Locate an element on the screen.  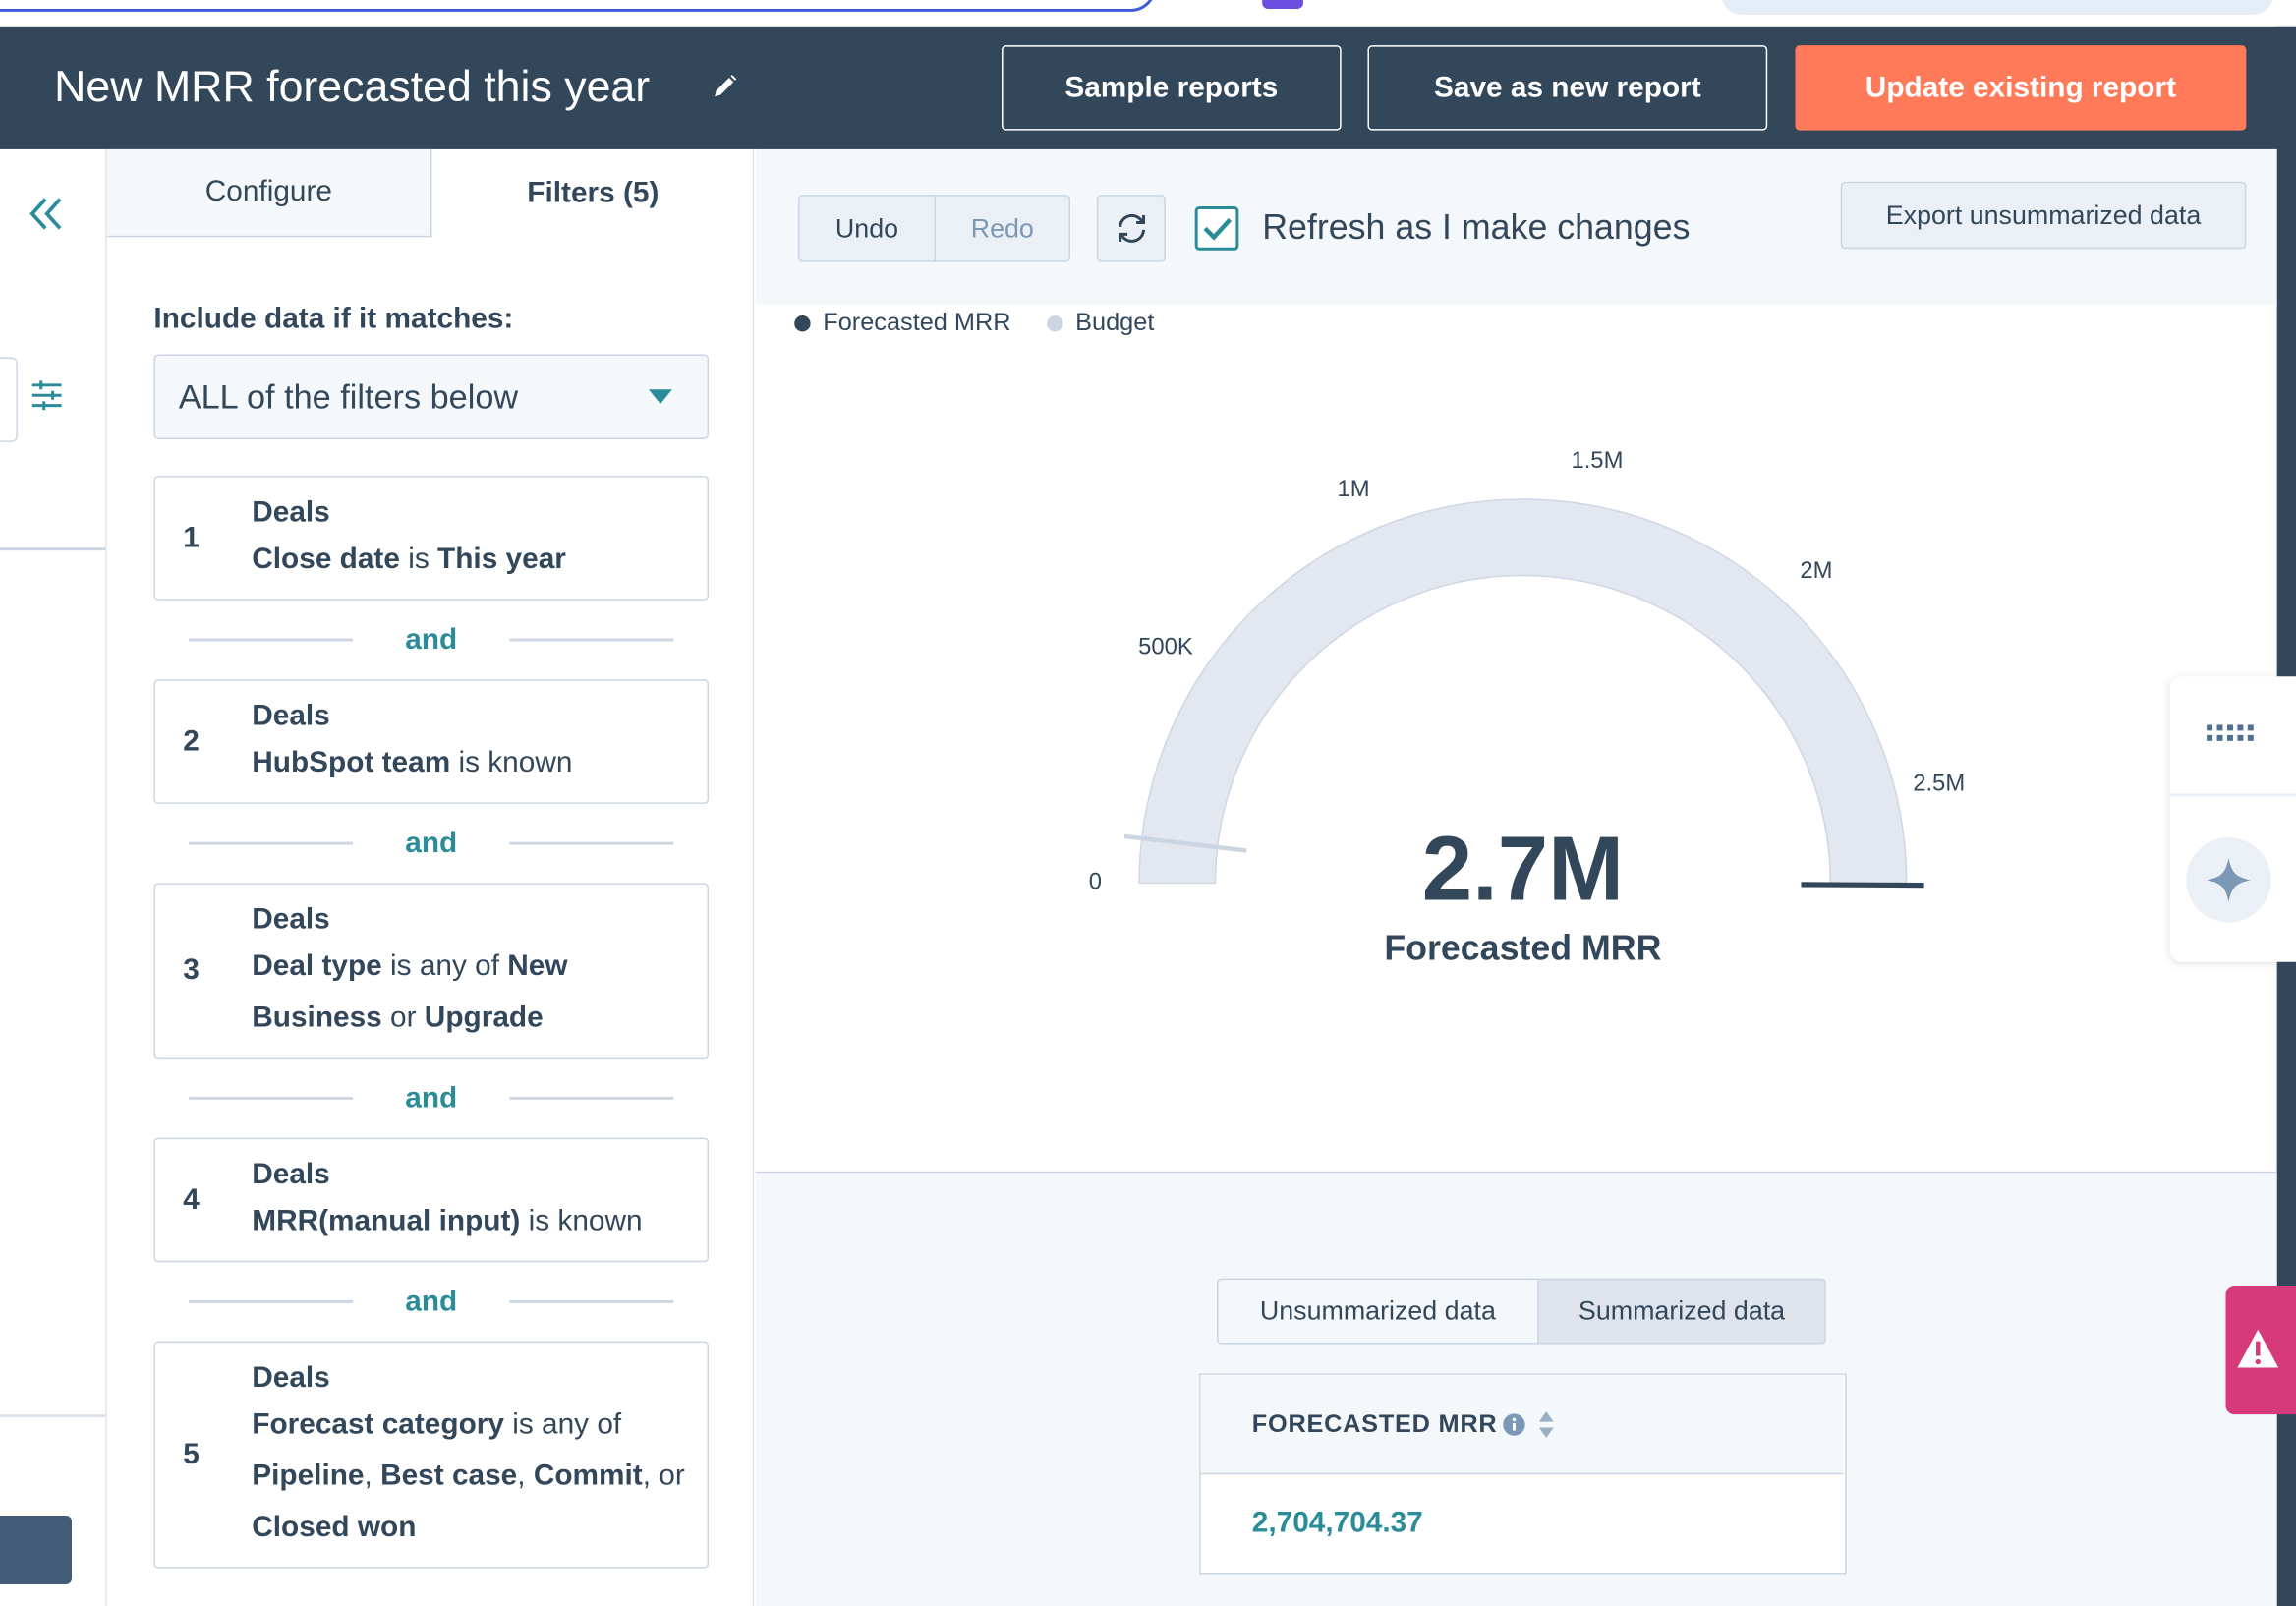
gauge-tick-label: 2M is located at coordinates (1816, 570).